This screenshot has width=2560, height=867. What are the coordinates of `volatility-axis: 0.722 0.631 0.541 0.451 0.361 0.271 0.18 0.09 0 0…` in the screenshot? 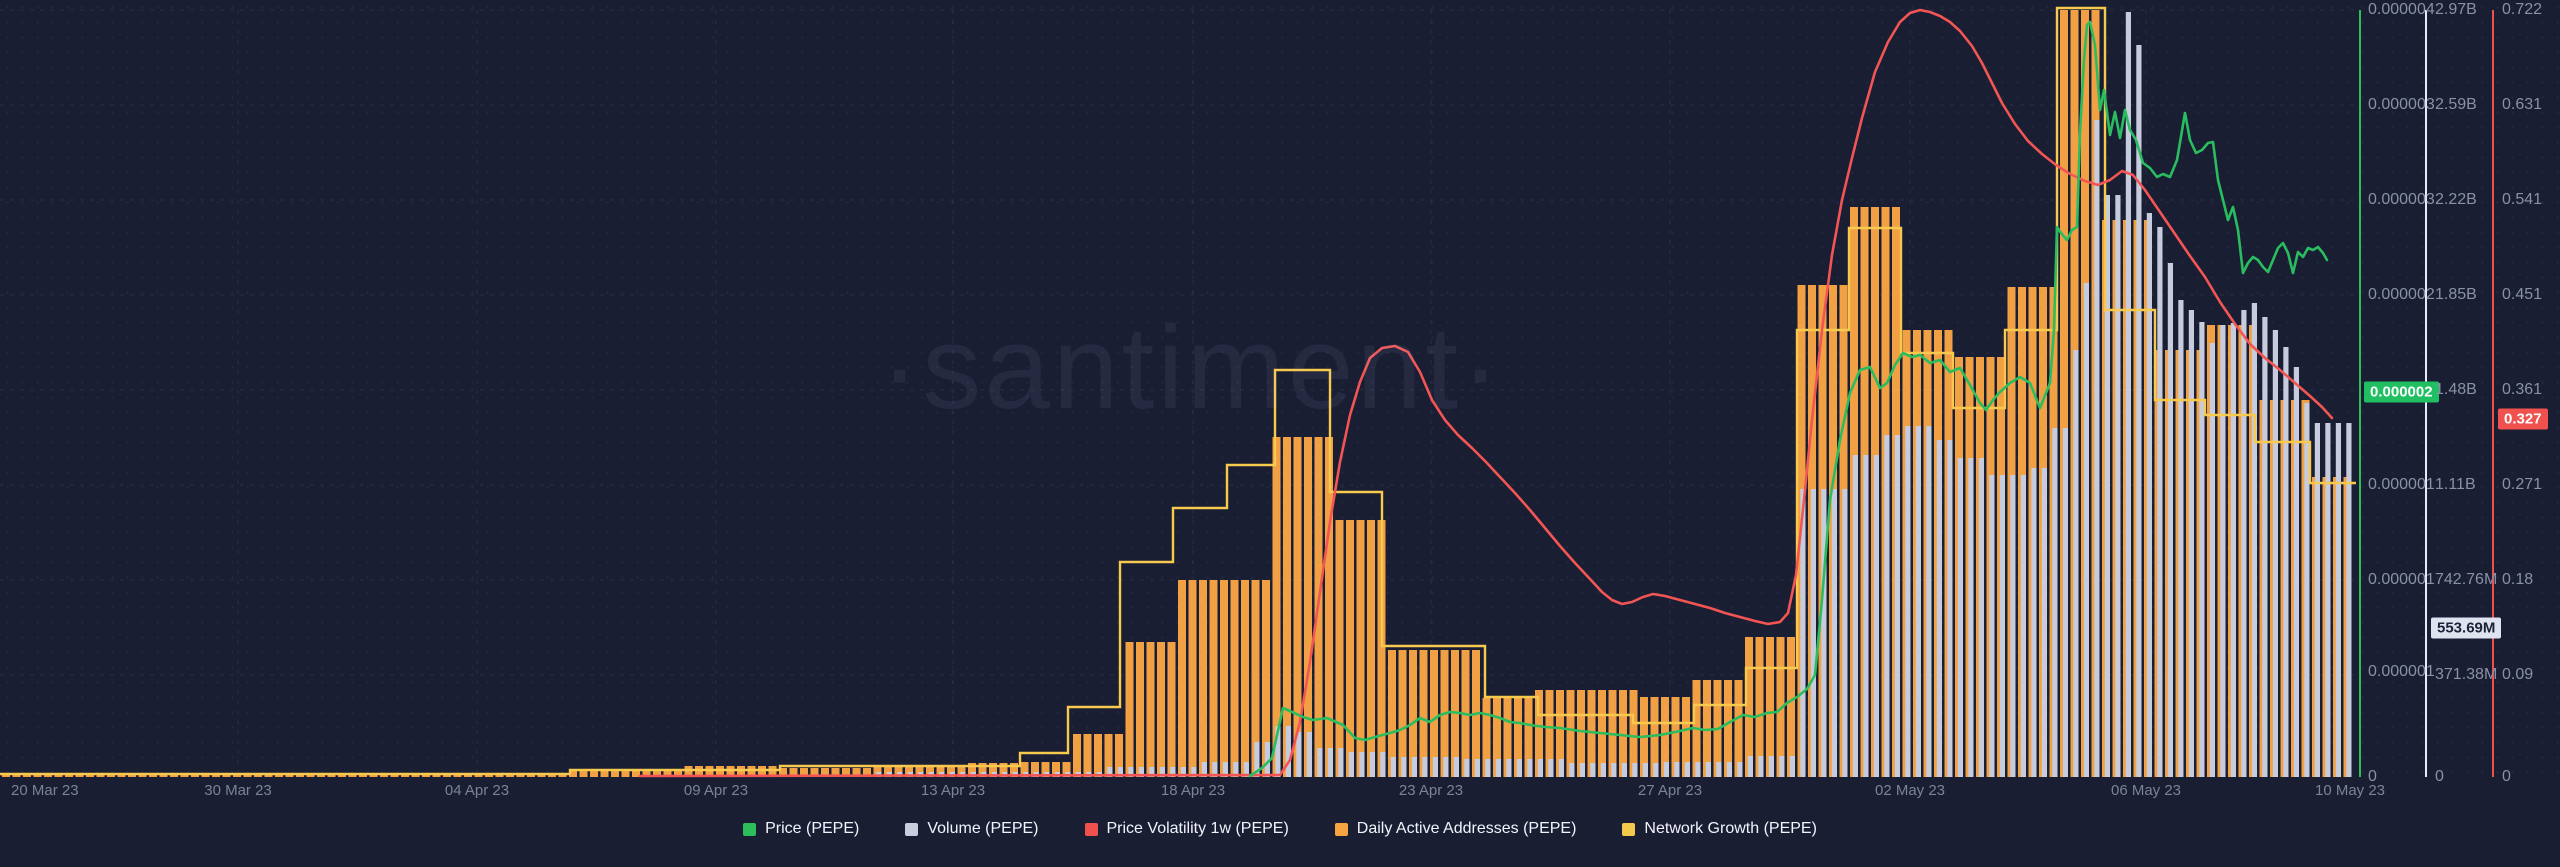 It's located at (2529, 392).